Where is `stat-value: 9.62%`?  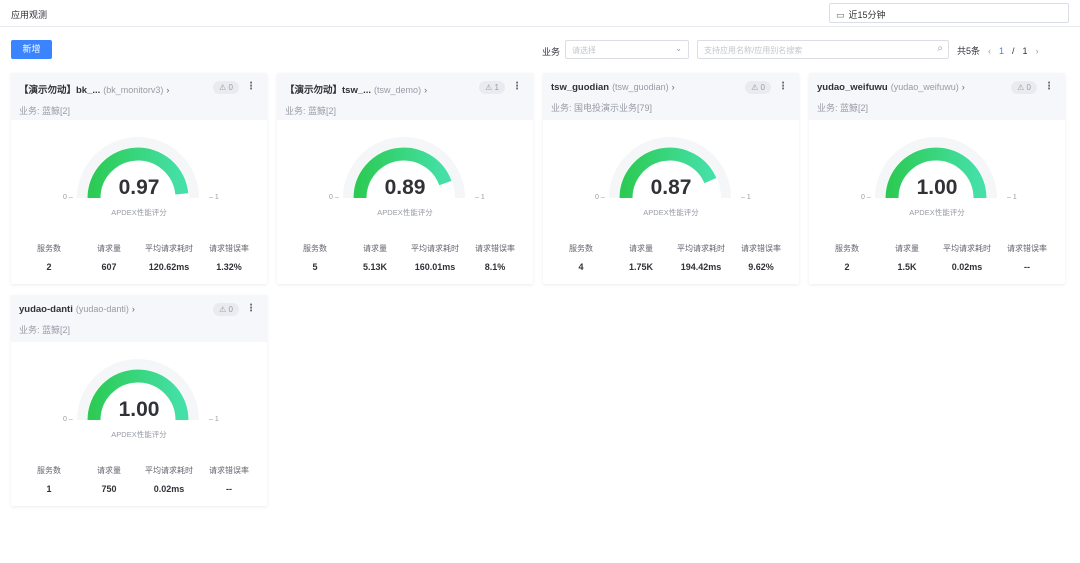 stat-value: 9.62% is located at coordinates (761, 267).